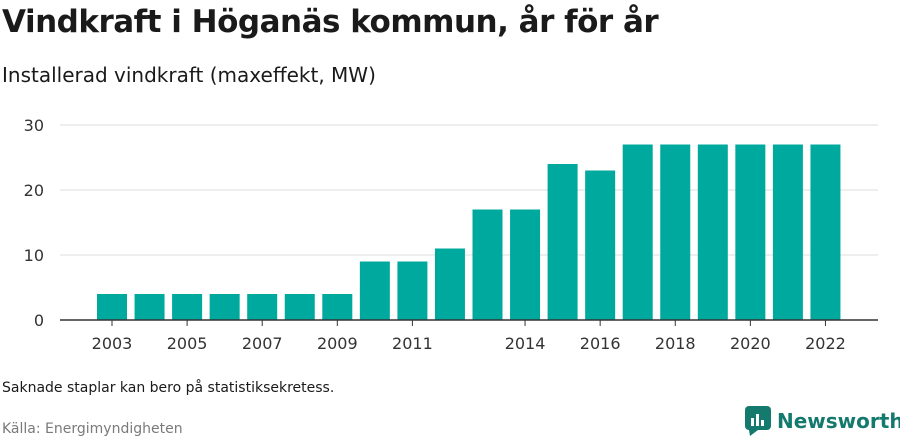  Describe the element at coordinates (449, 284) in the screenshot. I see `bar-2012` at that location.